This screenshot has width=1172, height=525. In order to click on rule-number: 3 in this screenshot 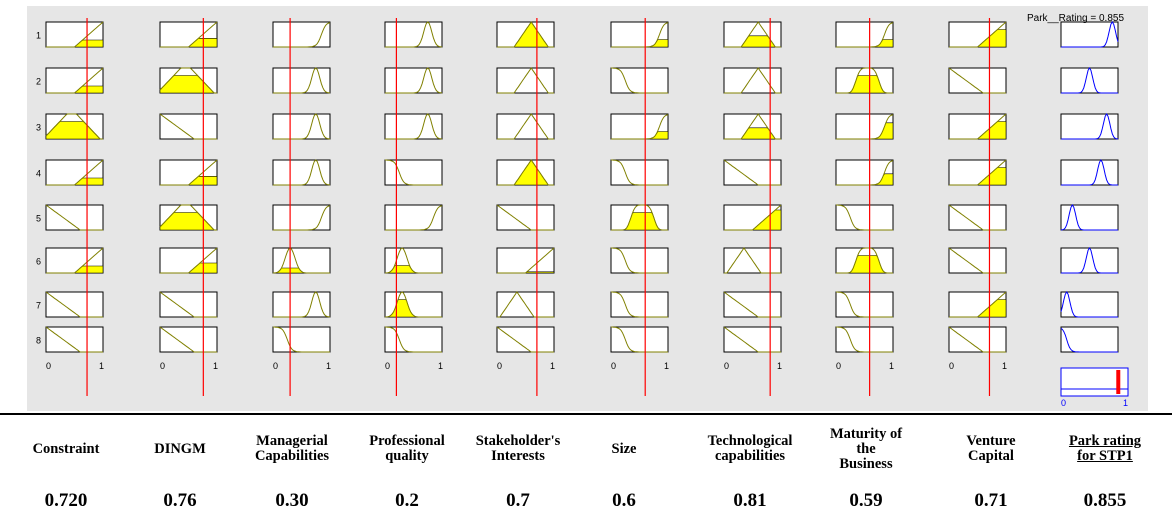, I will do `click(38, 128)`.